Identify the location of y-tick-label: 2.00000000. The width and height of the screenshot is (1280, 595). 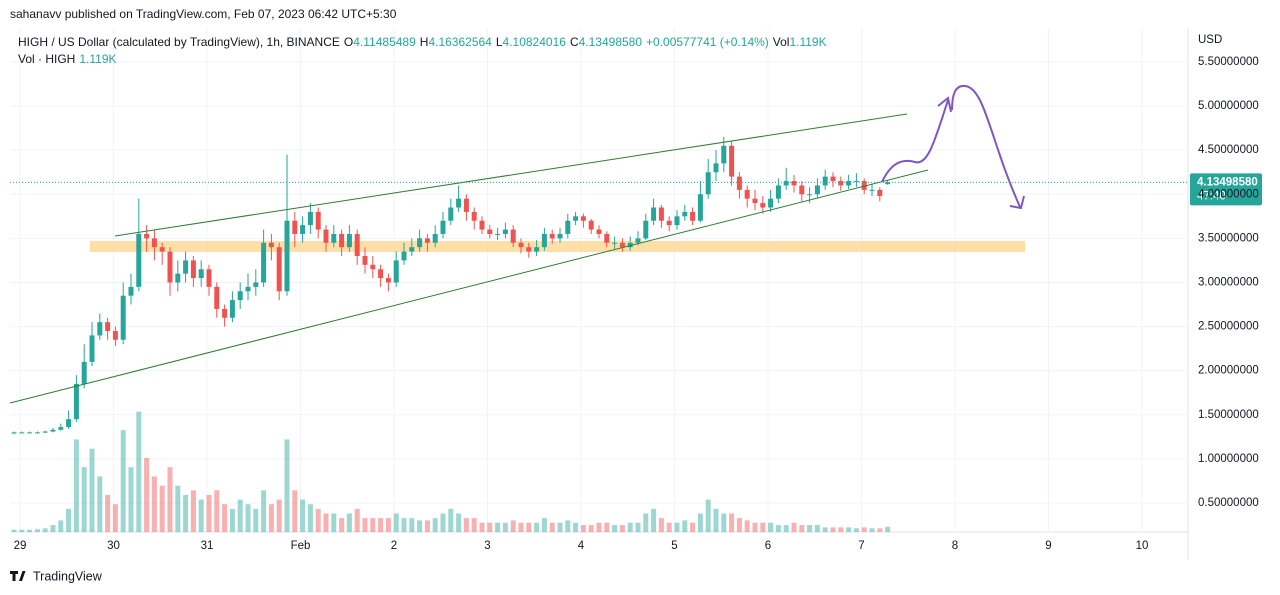
(1228, 371).